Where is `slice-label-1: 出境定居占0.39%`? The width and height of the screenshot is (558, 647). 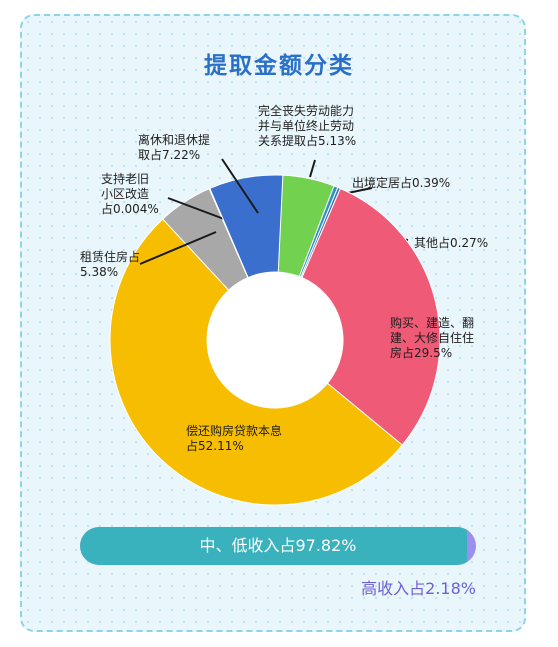 slice-label-1: 出境定居占0.39% is located at coordinates (401, 183).